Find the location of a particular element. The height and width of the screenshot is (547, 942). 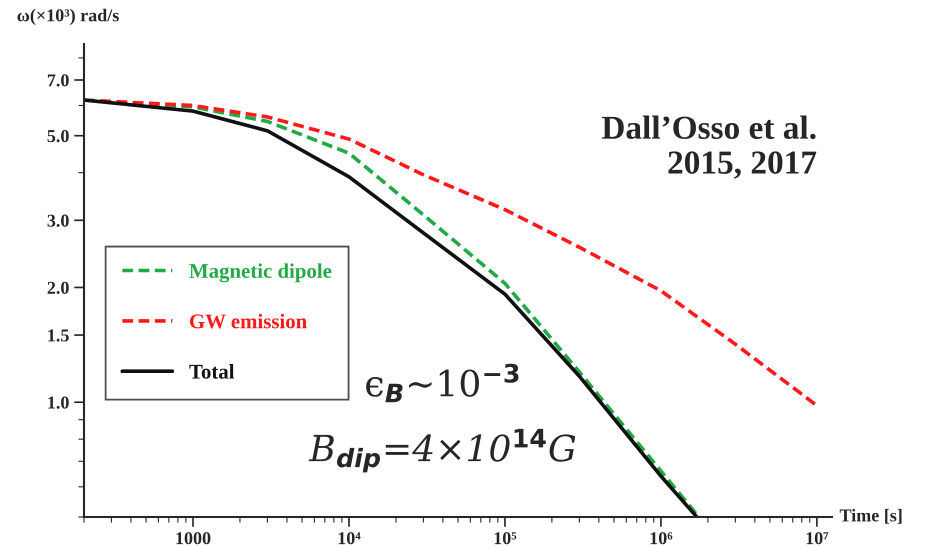

legend-label: Total is located at coordinates (211, 371).